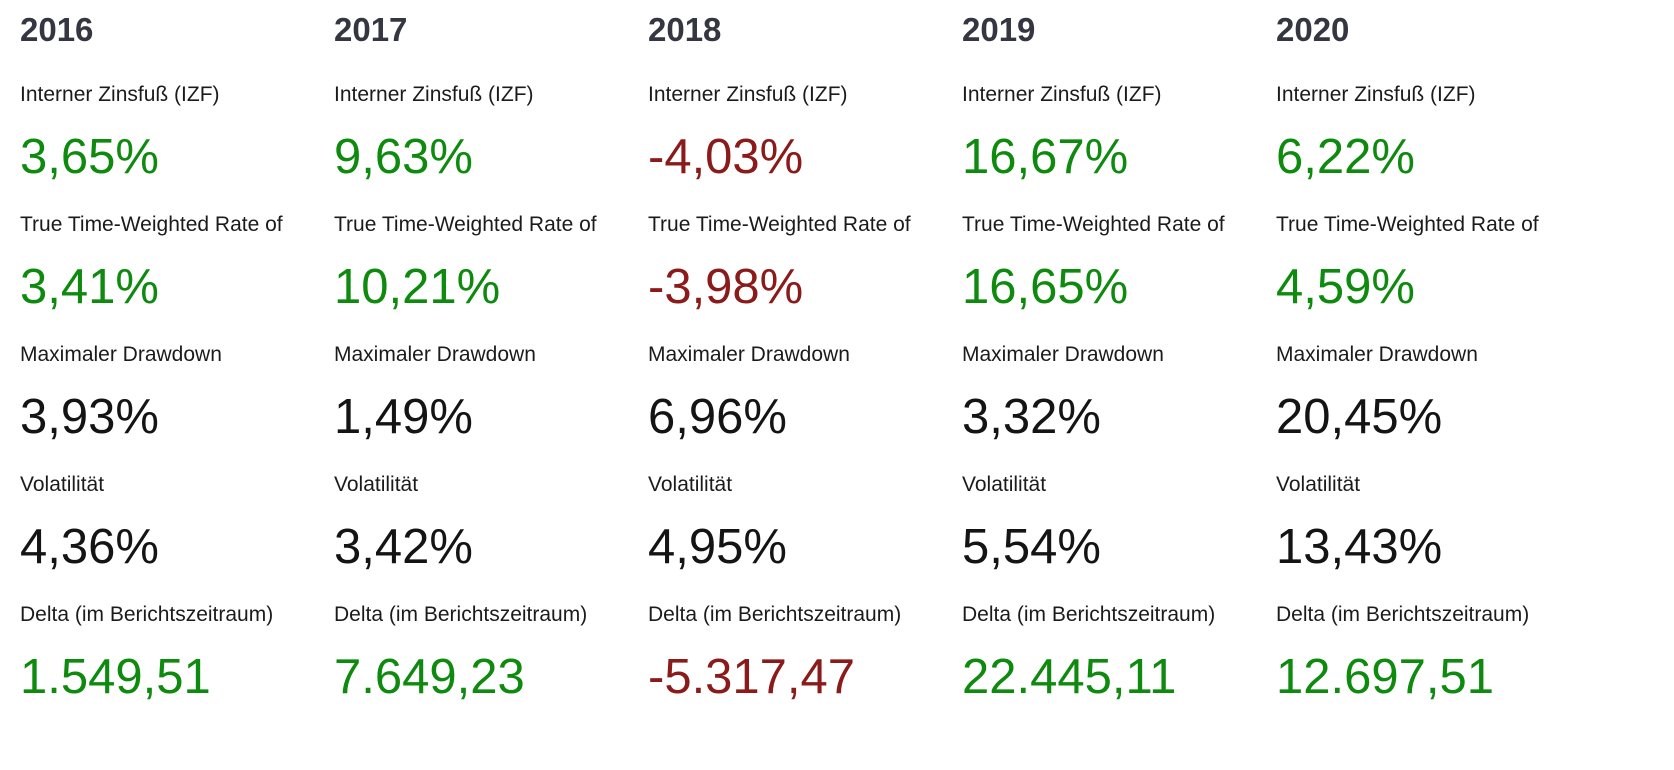  What do you see at coordinates (1031, 417) in the screenshot?
I see `metric-value-drawdown: 3,32%` at bounding box center [1031, 417].